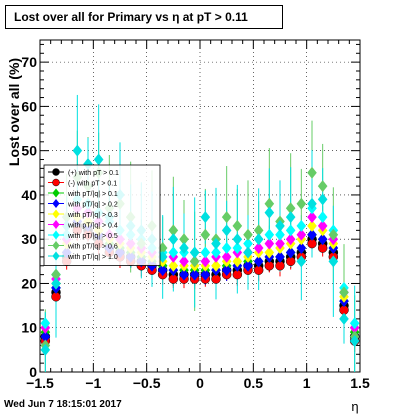 Image resolution: width=400 pixels, height=414 pixels. What do you see at coordinates (29, 151) in the screenshot?
I see `y-tick-label: 50` at bounding box center [29, 151].